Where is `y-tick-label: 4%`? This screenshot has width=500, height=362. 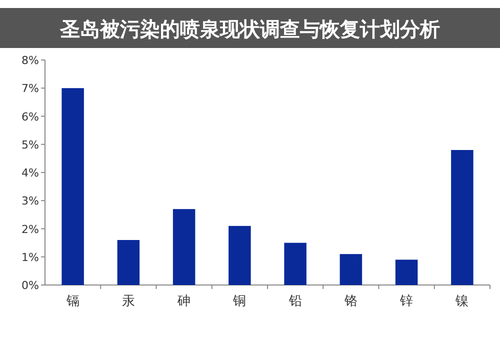 y-tick-label: 4% is located at coordinates (30, 173).